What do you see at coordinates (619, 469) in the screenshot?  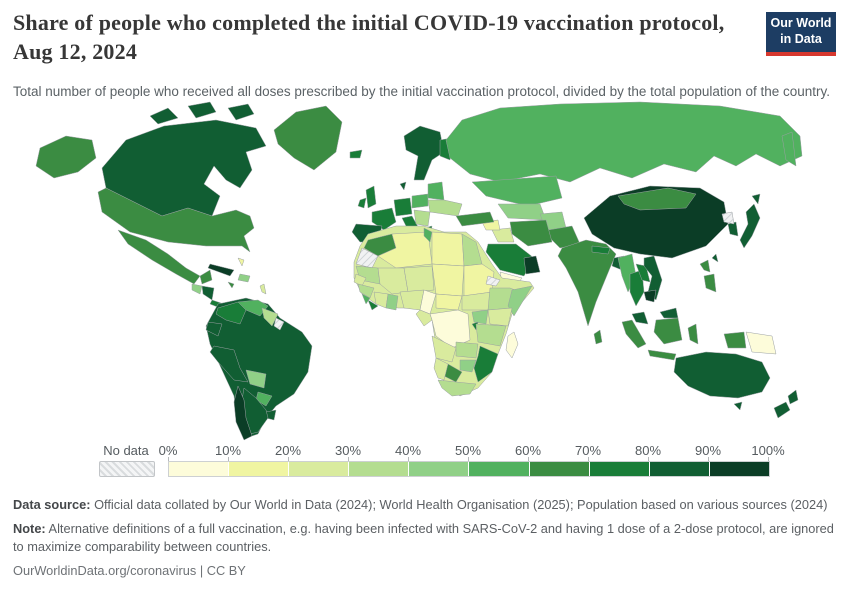 I see `legend-bucket-70-80%` at bounding box center [619, 469].